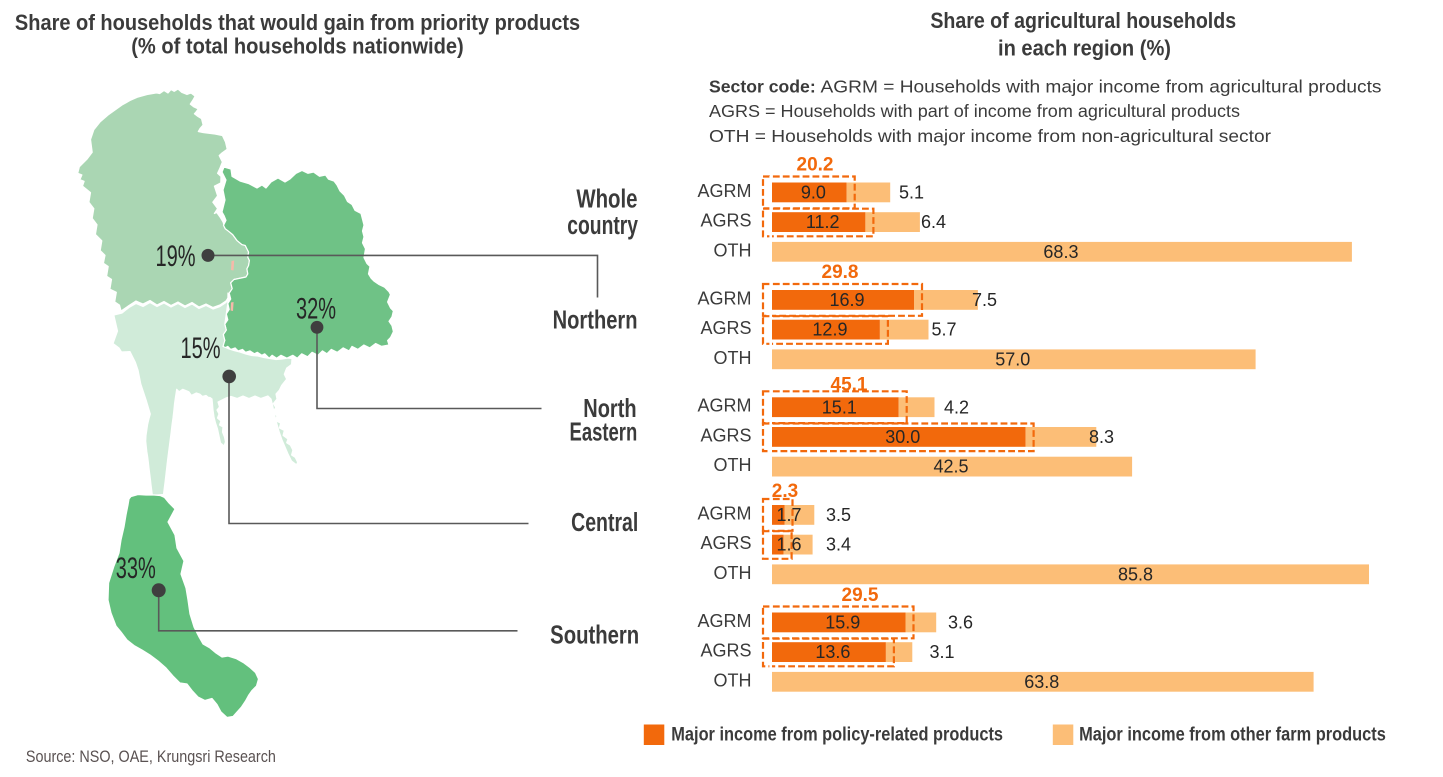 This screenshot has height=777, width=1443. Describe the element at coordinates (762, 86) in the screenshot. I see `svg-text: Sector code:` at that location.